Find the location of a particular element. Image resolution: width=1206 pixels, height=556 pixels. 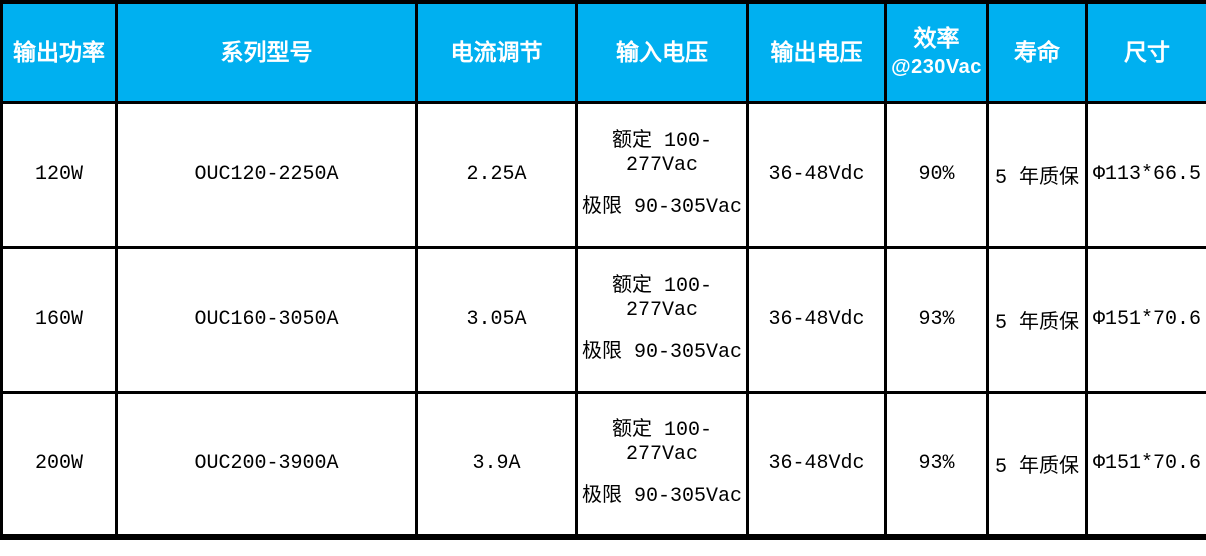

efficiency-header-line2: @230Vac is located at coordinates (936, 67).